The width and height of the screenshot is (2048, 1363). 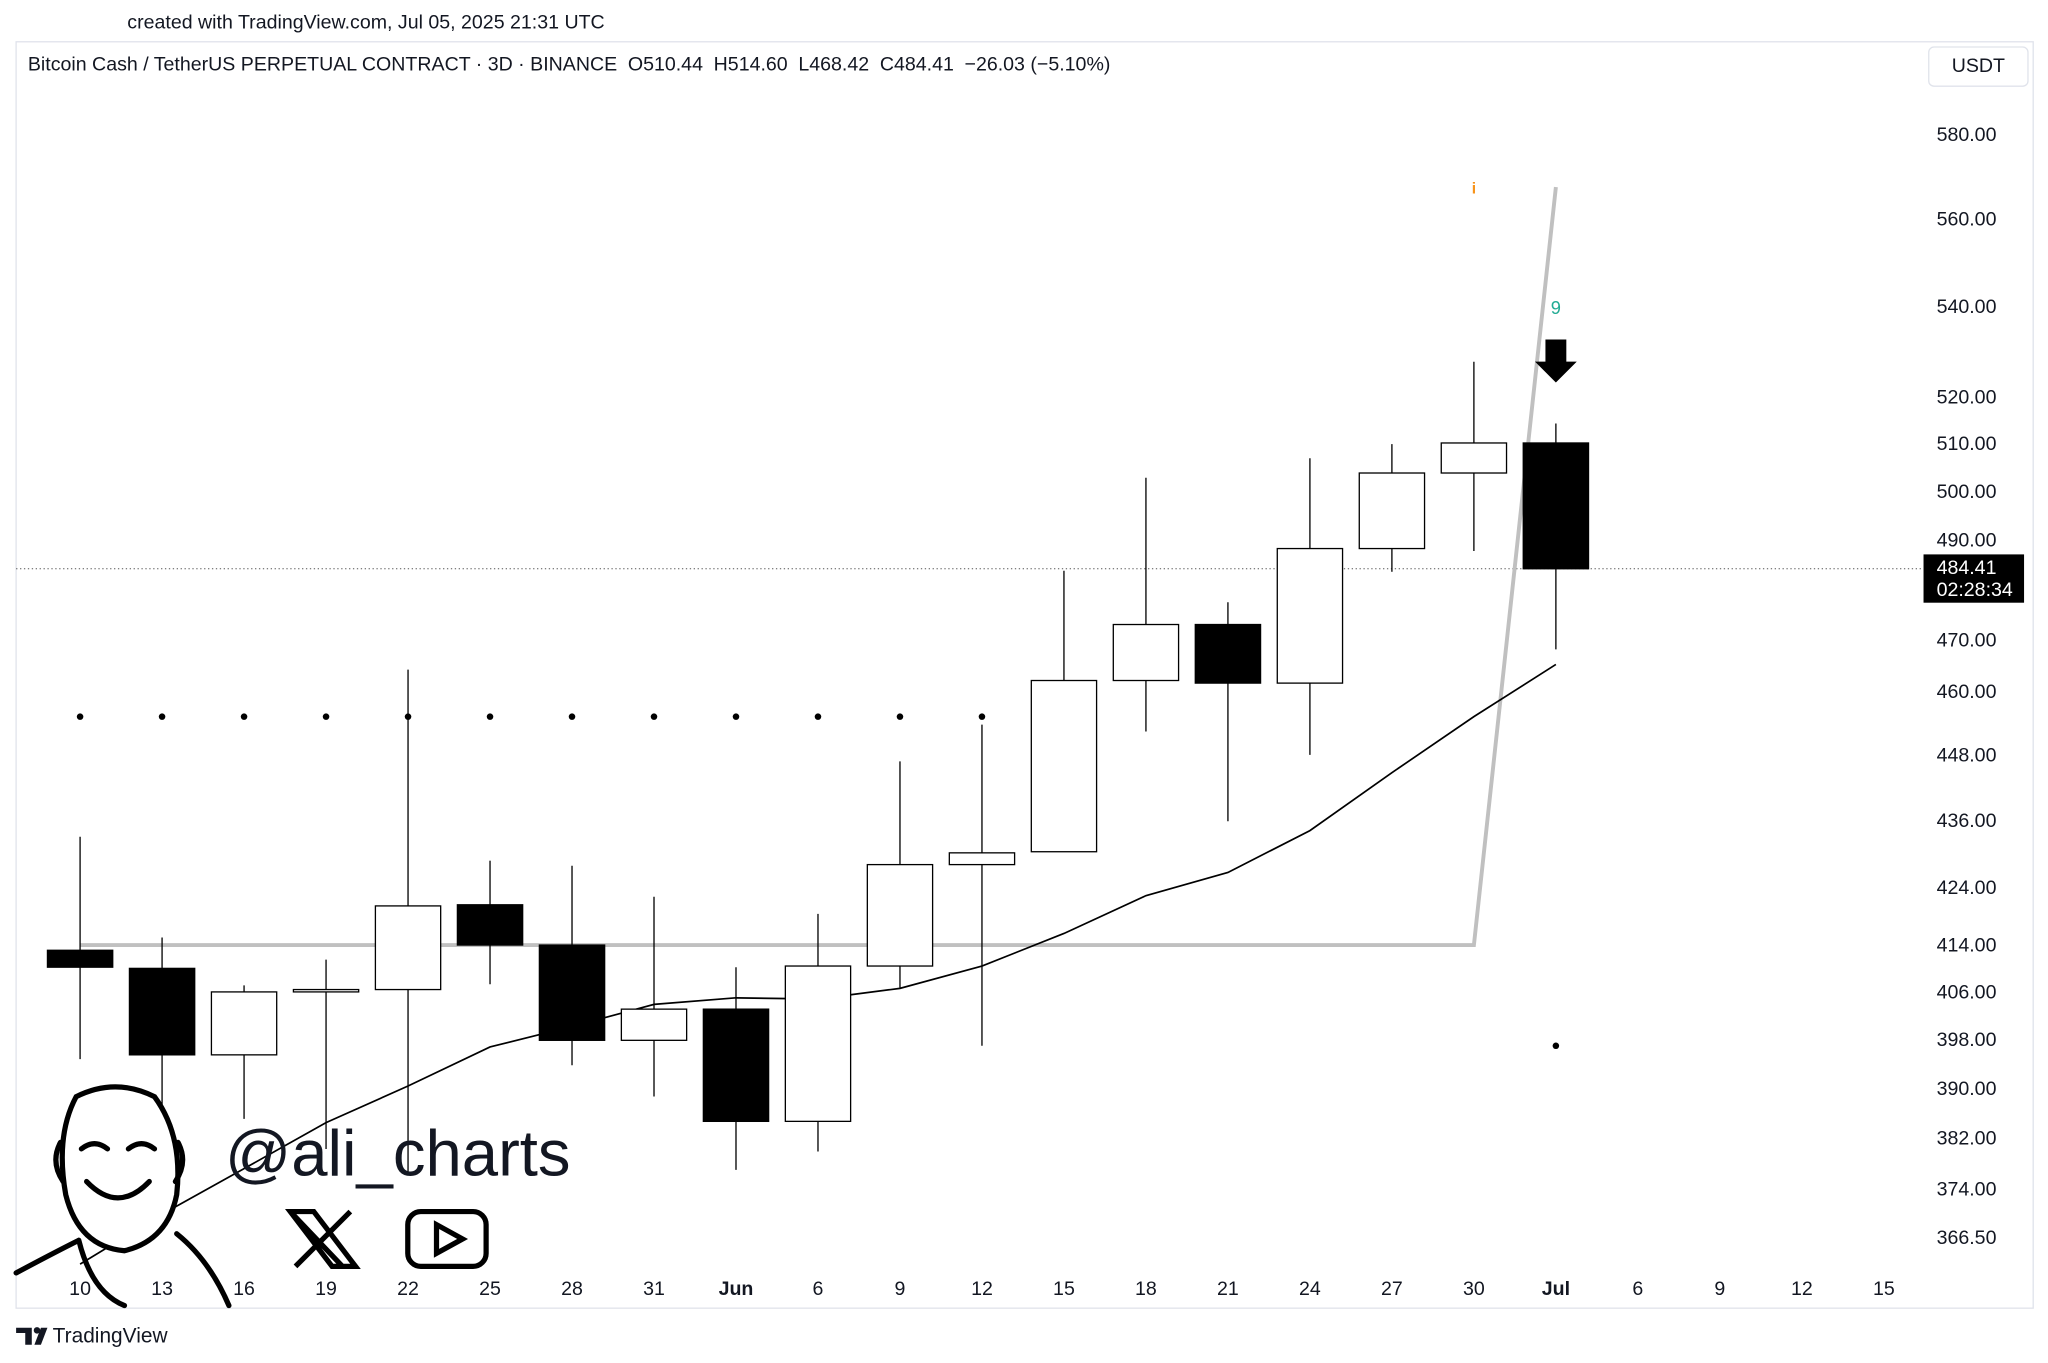 I want to click on x-tick-label: 10, so click(x=80, y=1289).